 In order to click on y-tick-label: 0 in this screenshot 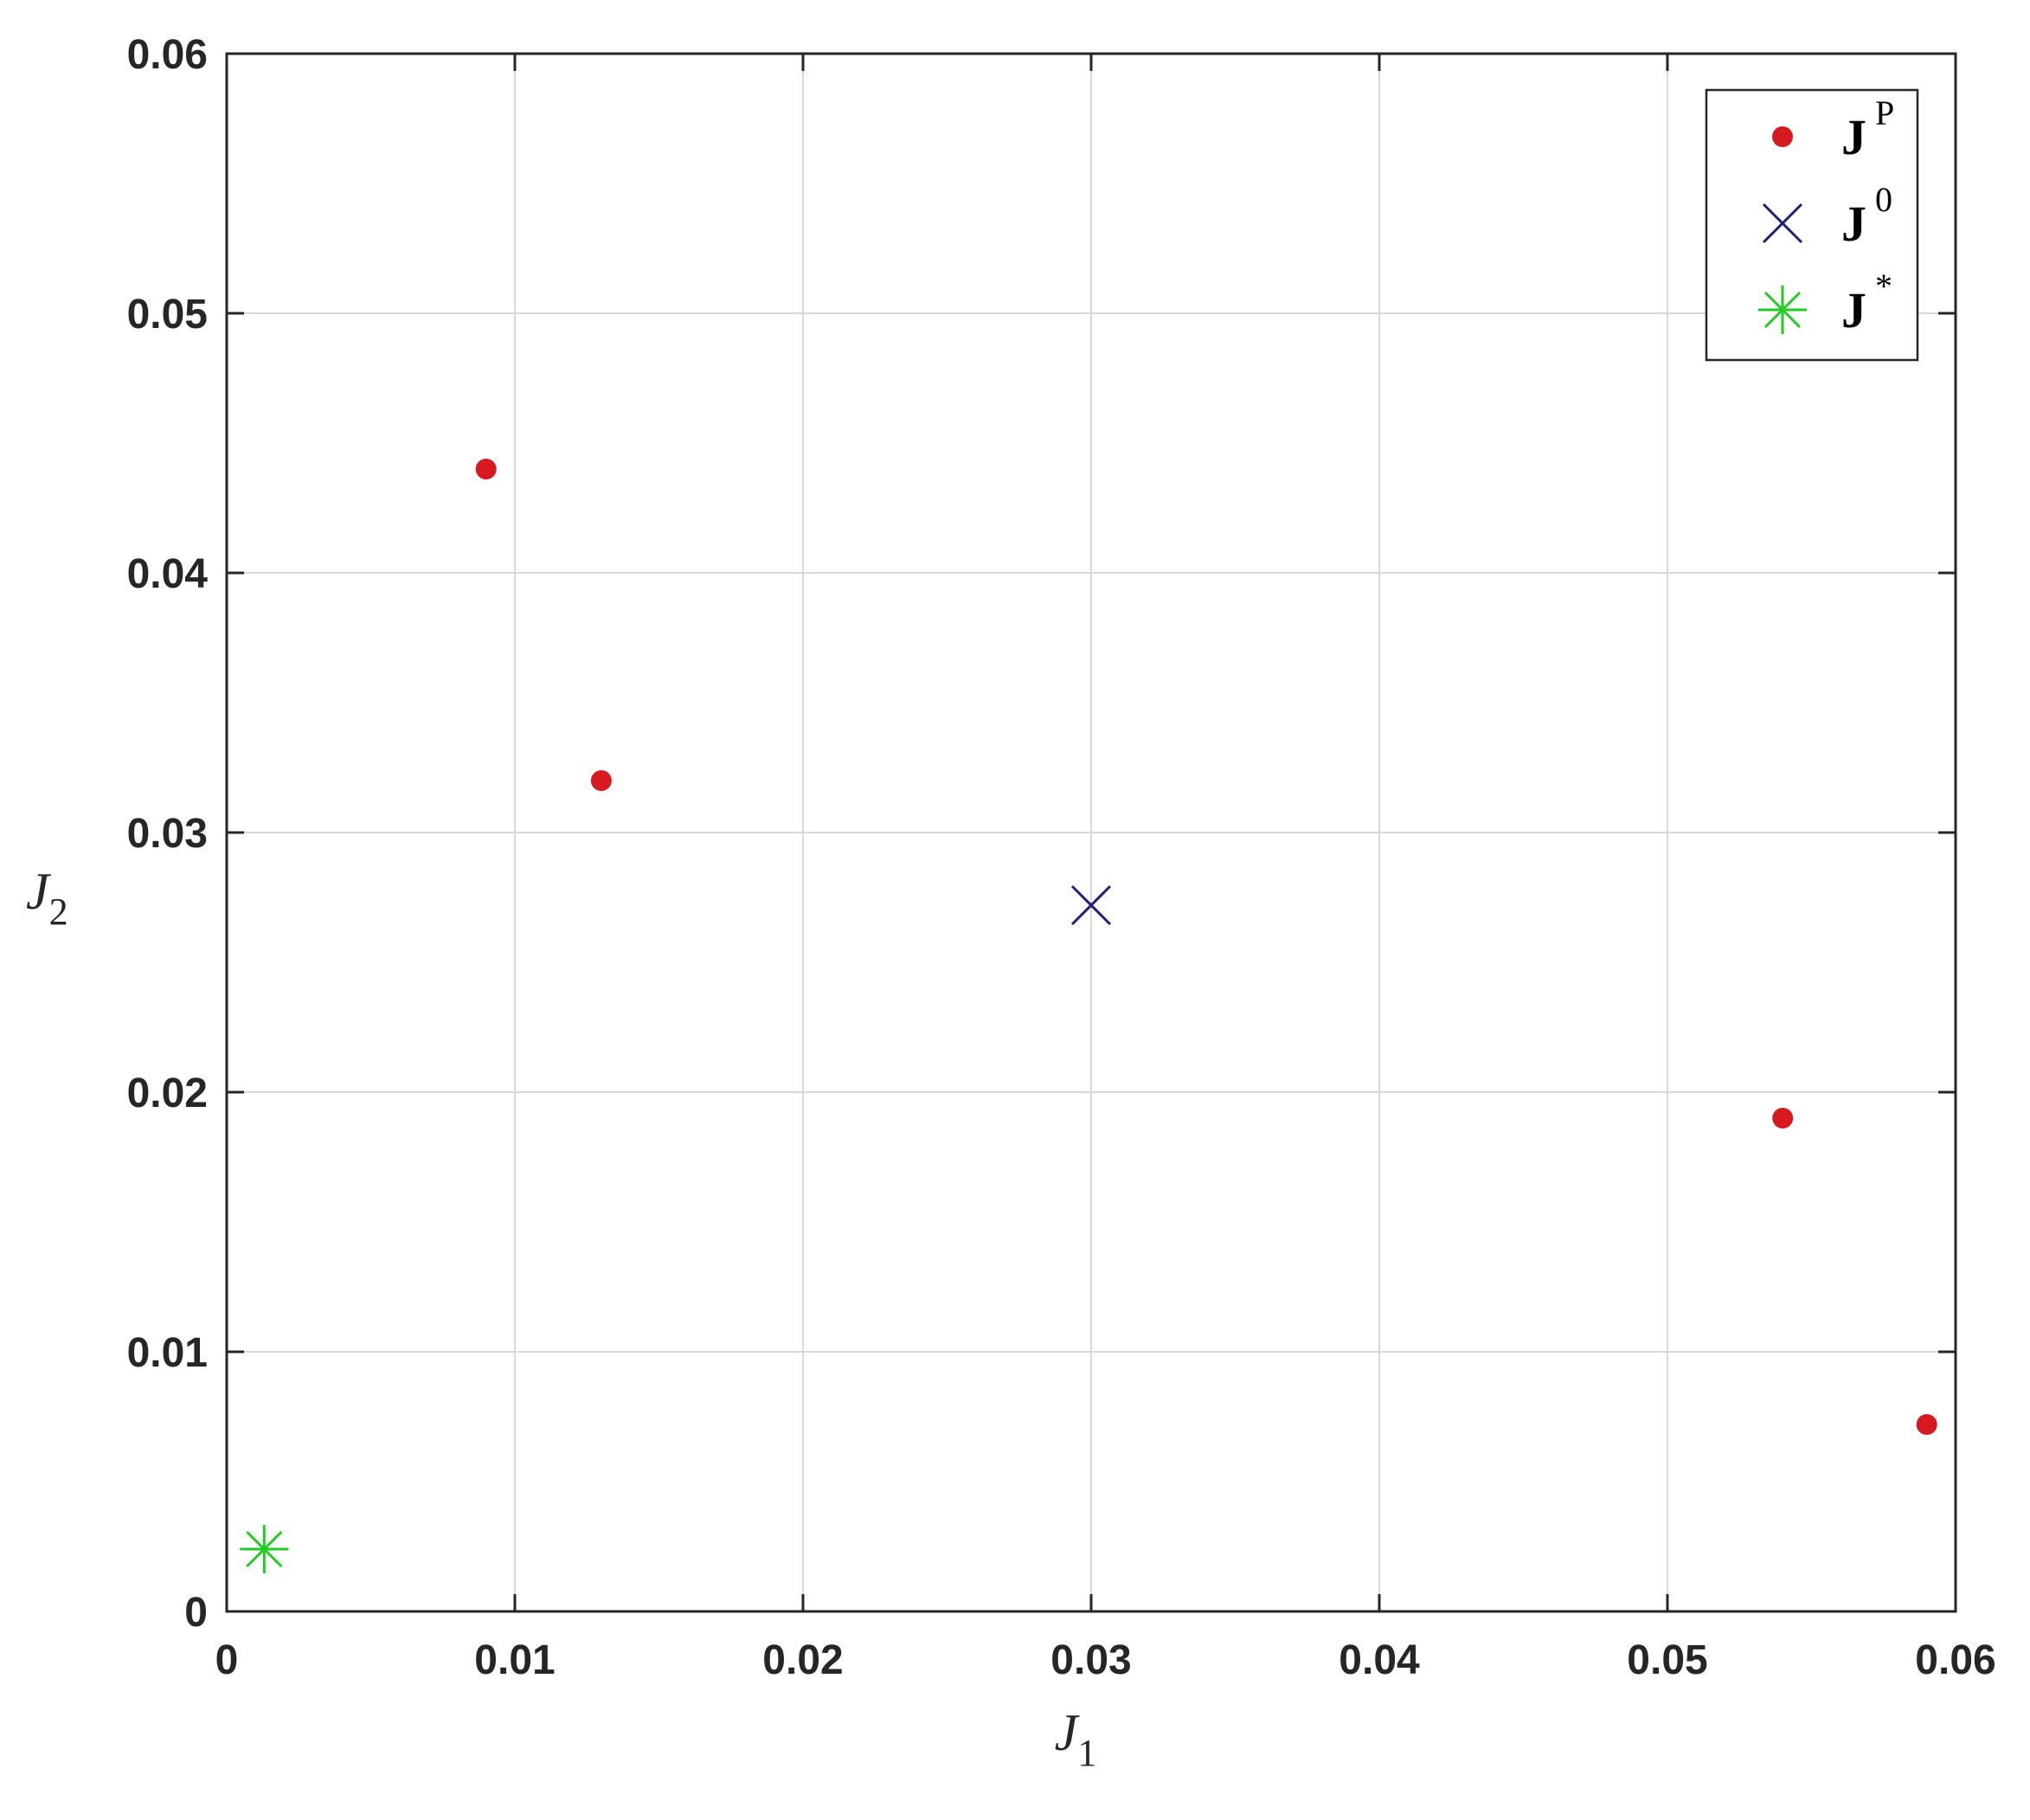, I will do `click(196, 1613)`.